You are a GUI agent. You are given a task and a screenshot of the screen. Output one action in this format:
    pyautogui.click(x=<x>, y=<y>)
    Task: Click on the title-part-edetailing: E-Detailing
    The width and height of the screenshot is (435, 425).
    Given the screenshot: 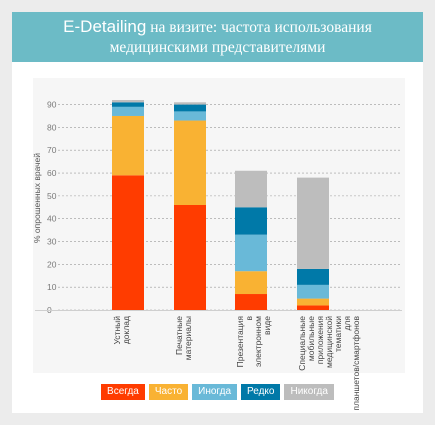 What is the action you would take?
    pyautogui.click(x=105, y=26)
    